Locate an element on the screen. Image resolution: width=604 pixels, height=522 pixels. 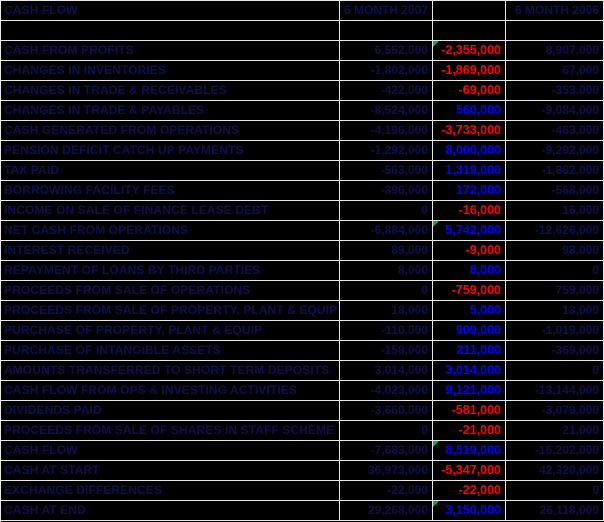
value-2007-cell: 89,000 is located at coordinates (386, 251).